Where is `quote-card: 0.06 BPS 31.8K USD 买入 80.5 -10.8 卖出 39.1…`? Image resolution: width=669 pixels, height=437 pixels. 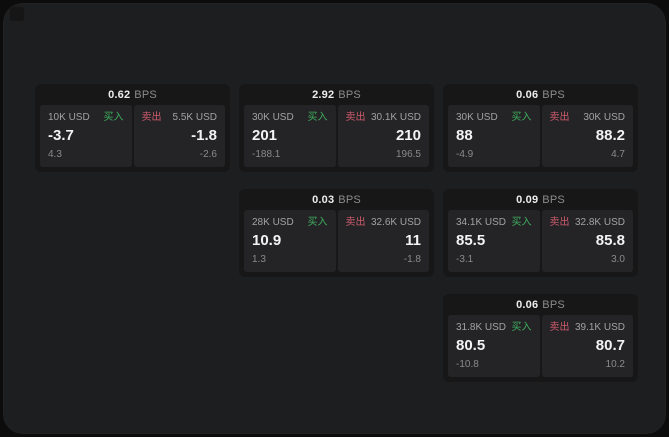
quote-card: 0.06 BPS 31.8K USD 买入 80.5 -10.8 卖出 39.1… is located at coordinates (540, 338).